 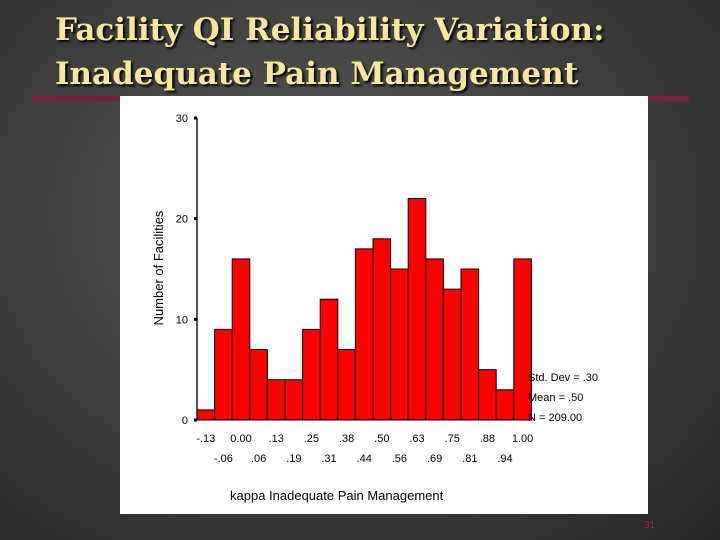 What do you see at coordinates (555, 398) in the screenshot?
I see `stats-annotation: Mean = .50` at bounding box center [555, 398].